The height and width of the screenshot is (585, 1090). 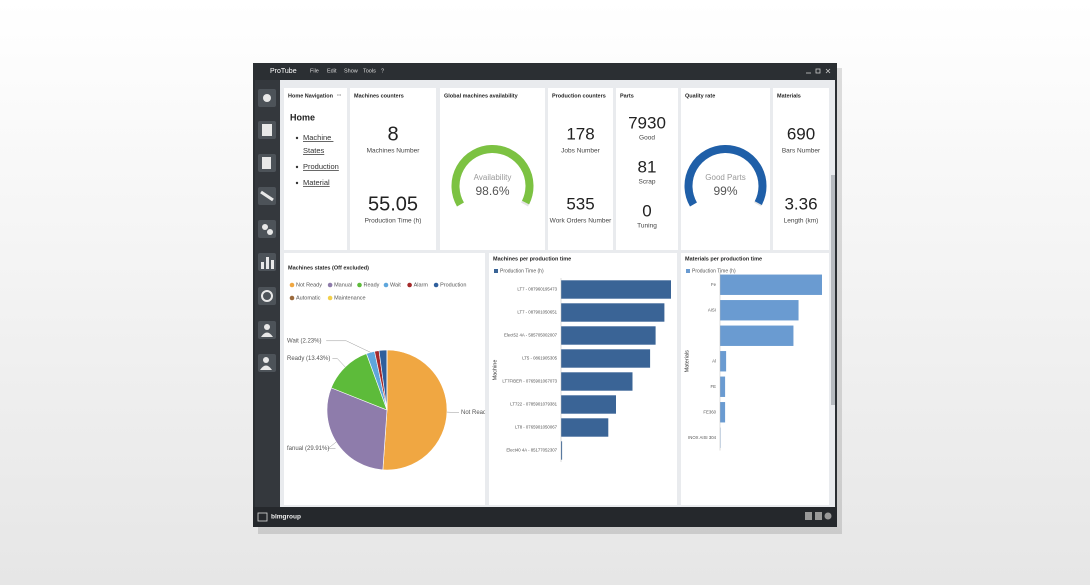 I want to click on scrollbar, so click(x=833, y=290).